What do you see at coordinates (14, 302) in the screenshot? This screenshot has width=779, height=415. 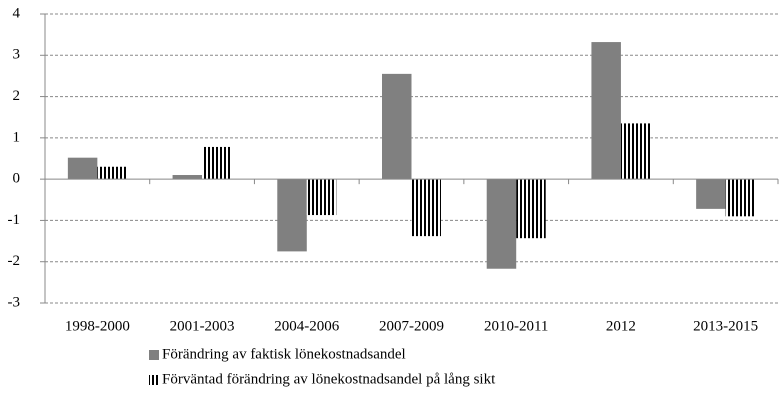 I see `y-tick-label: -3` at bounding box center [14, 302].